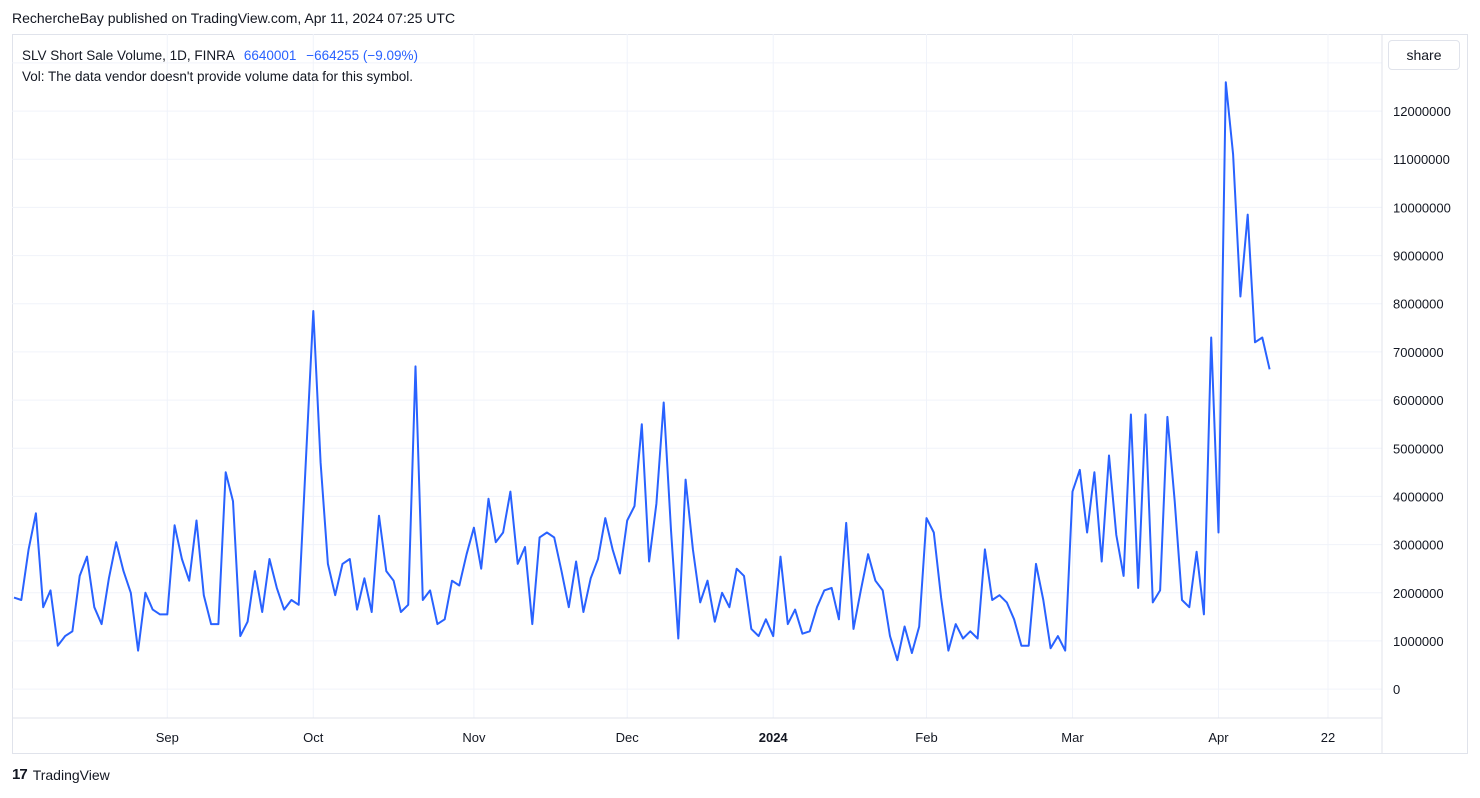 Image resolution: width=1480 pixels, height=798 pixels. Describe the element at coordinates (313, 737) in the screenshot. I see `x-tick-label: Oct` at that location.